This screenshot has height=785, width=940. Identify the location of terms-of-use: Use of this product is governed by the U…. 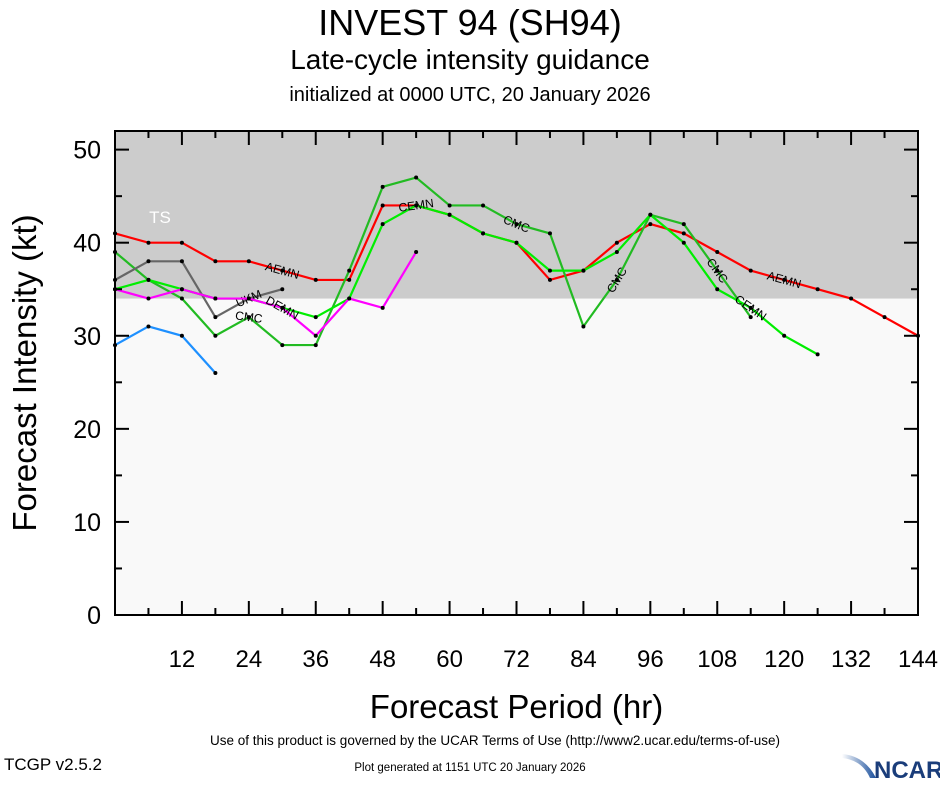
(495, 740).